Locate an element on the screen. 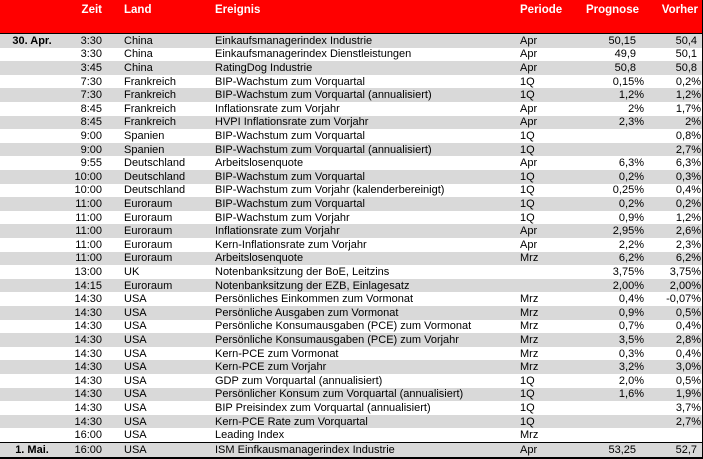 This screenshot has height=459, width=703. cell-vorher: 1,9% is located at coordinates (673, 394).